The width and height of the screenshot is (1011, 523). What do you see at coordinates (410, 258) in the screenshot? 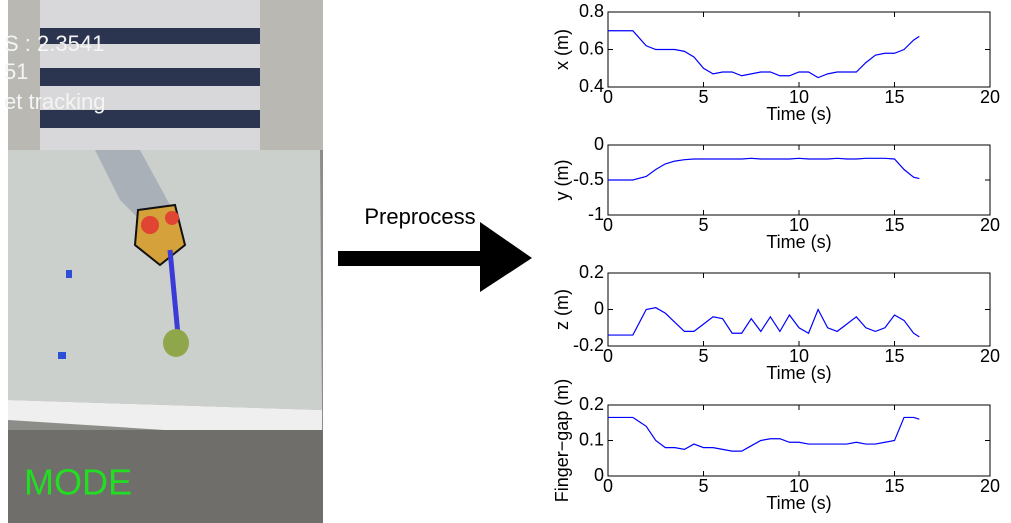
I see `arrow-shaft` at bounding box center [410, 258].